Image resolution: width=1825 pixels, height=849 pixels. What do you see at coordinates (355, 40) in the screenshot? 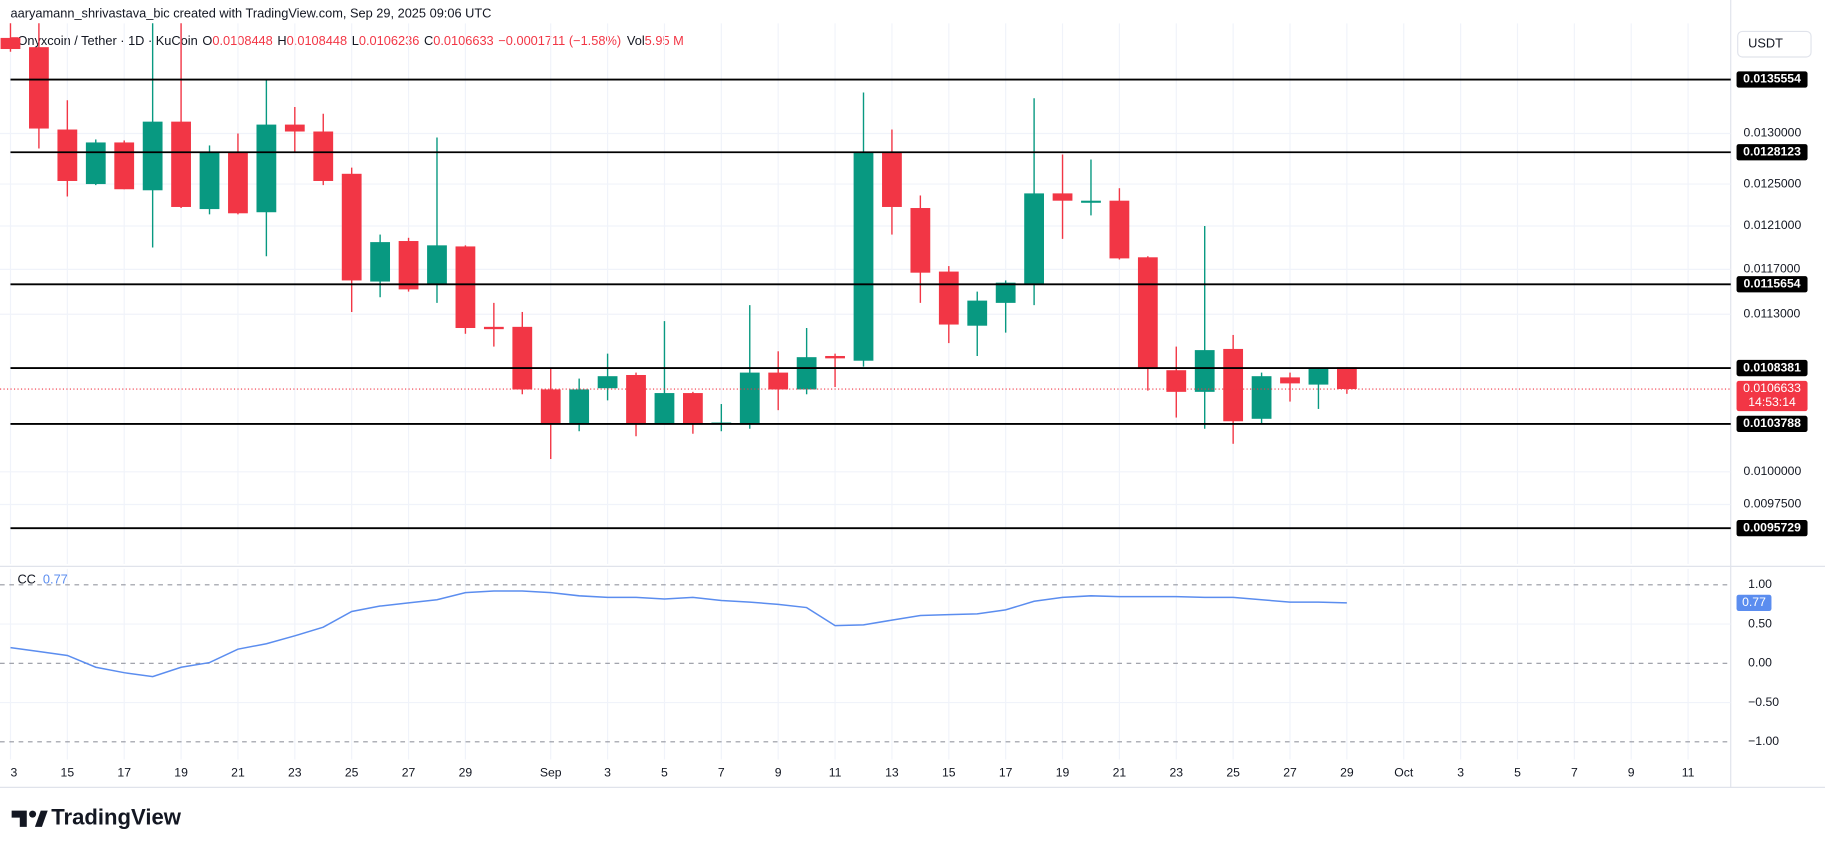
I see `ohlc-label: L` at bounding box center [355, 40].